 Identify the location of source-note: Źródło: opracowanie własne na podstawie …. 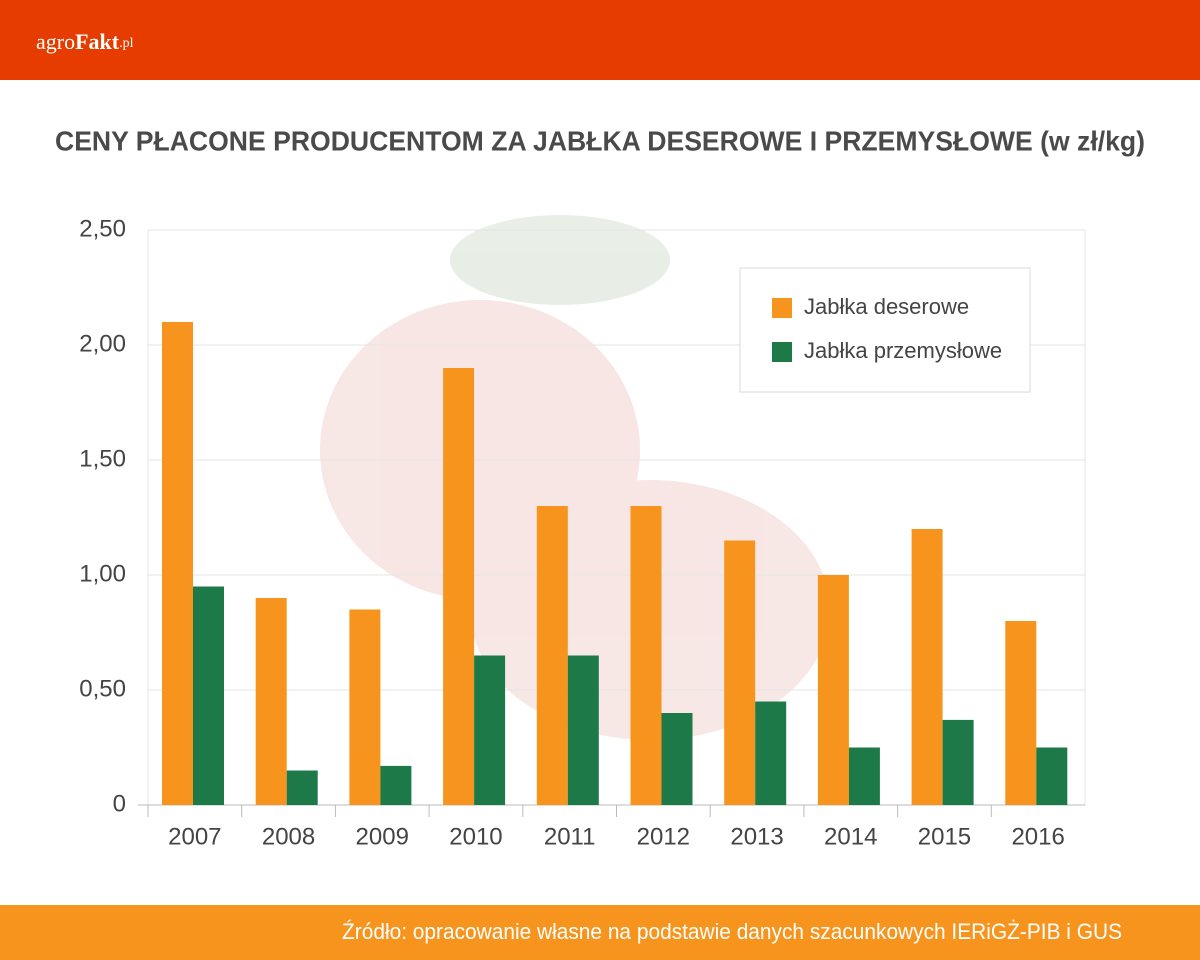
(732, 931).